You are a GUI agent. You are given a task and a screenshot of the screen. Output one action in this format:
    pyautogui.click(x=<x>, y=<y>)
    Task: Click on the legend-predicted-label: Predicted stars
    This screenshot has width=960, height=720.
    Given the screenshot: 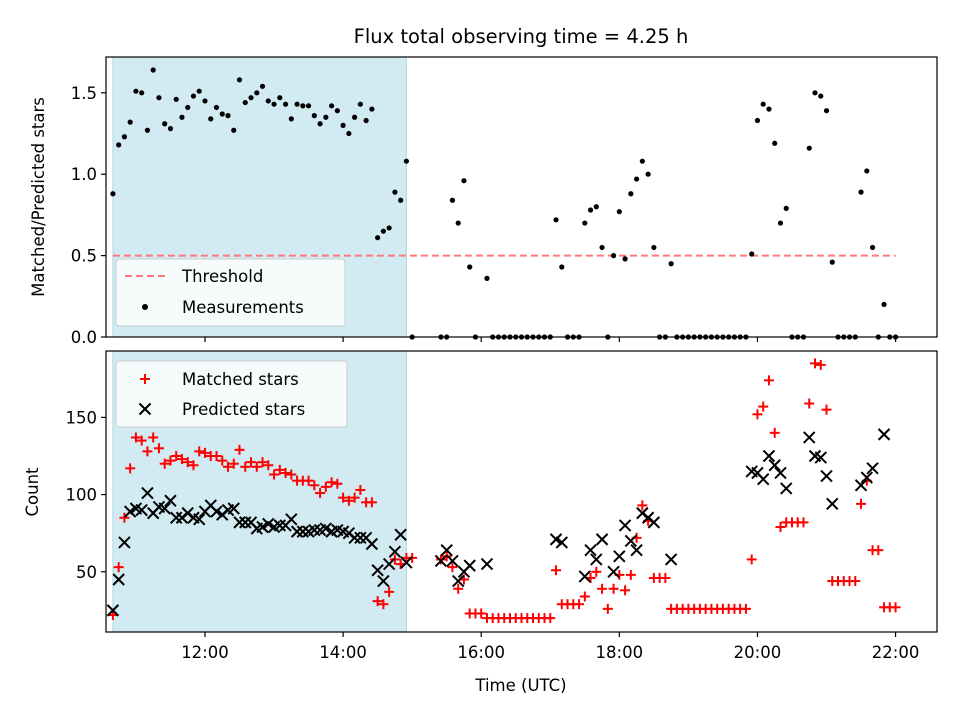 What is the action you would take?
    pyautogui.click(x=243, y=409)
    